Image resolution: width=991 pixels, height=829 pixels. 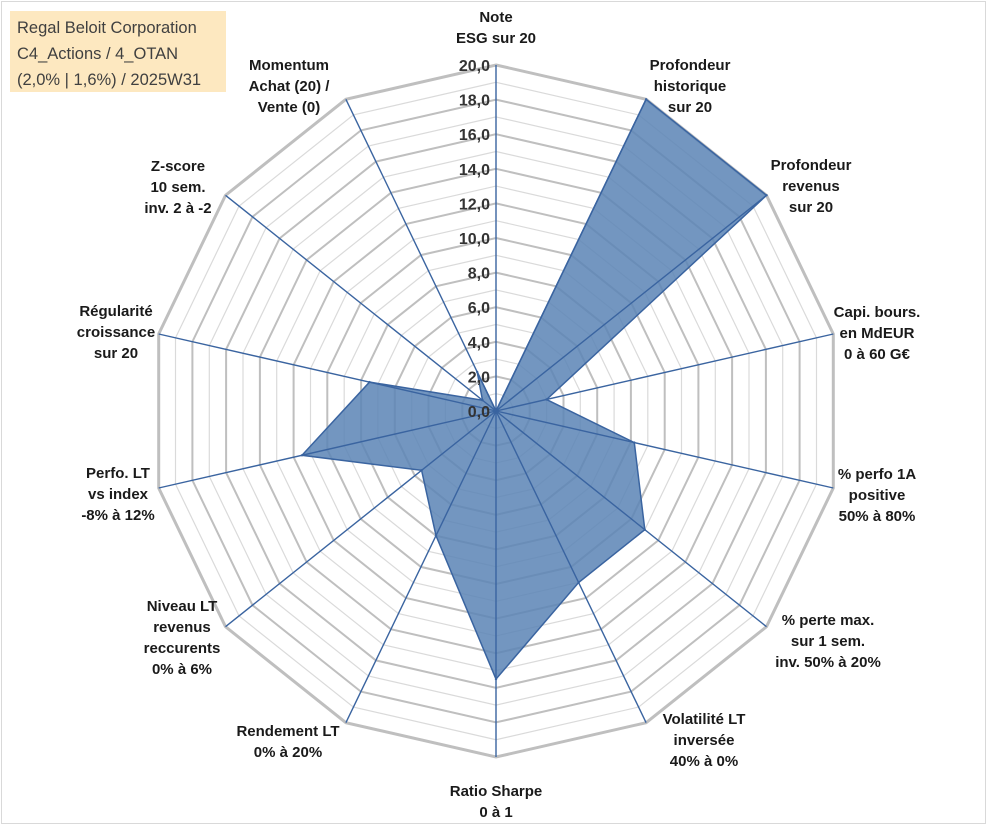 I want to click on axis-label-line: inv. 50% à 20%, so click(x=828, y=662).